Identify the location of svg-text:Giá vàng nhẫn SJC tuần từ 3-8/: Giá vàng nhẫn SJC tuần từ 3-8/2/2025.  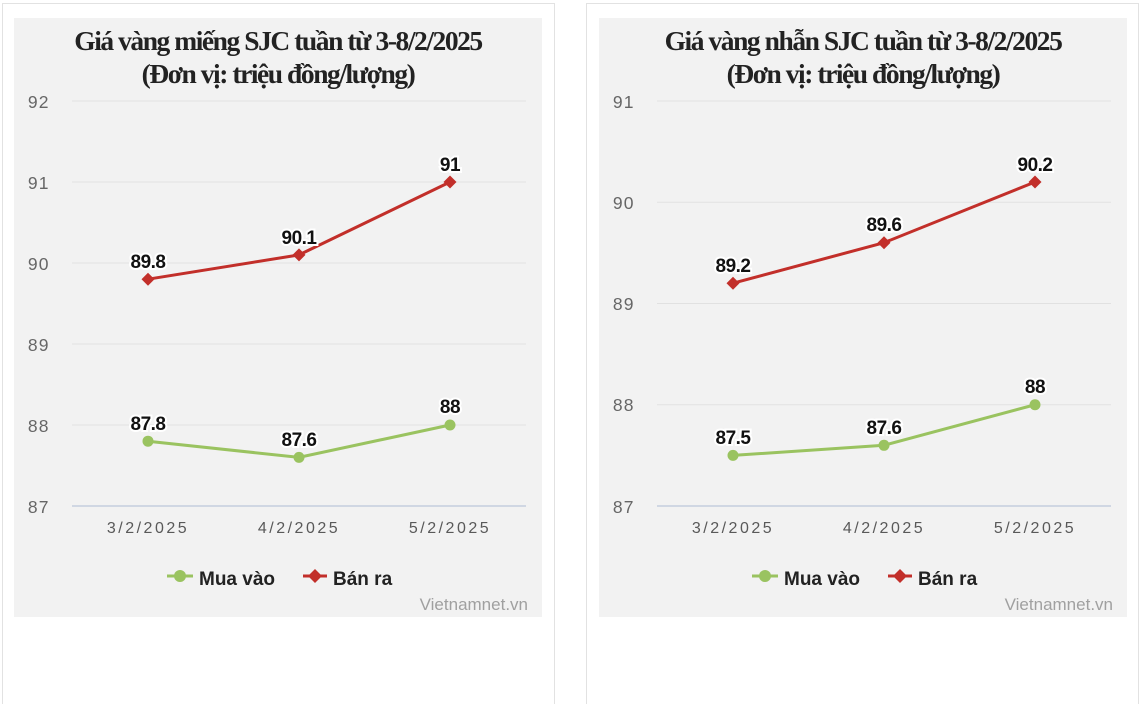
(863, 40).